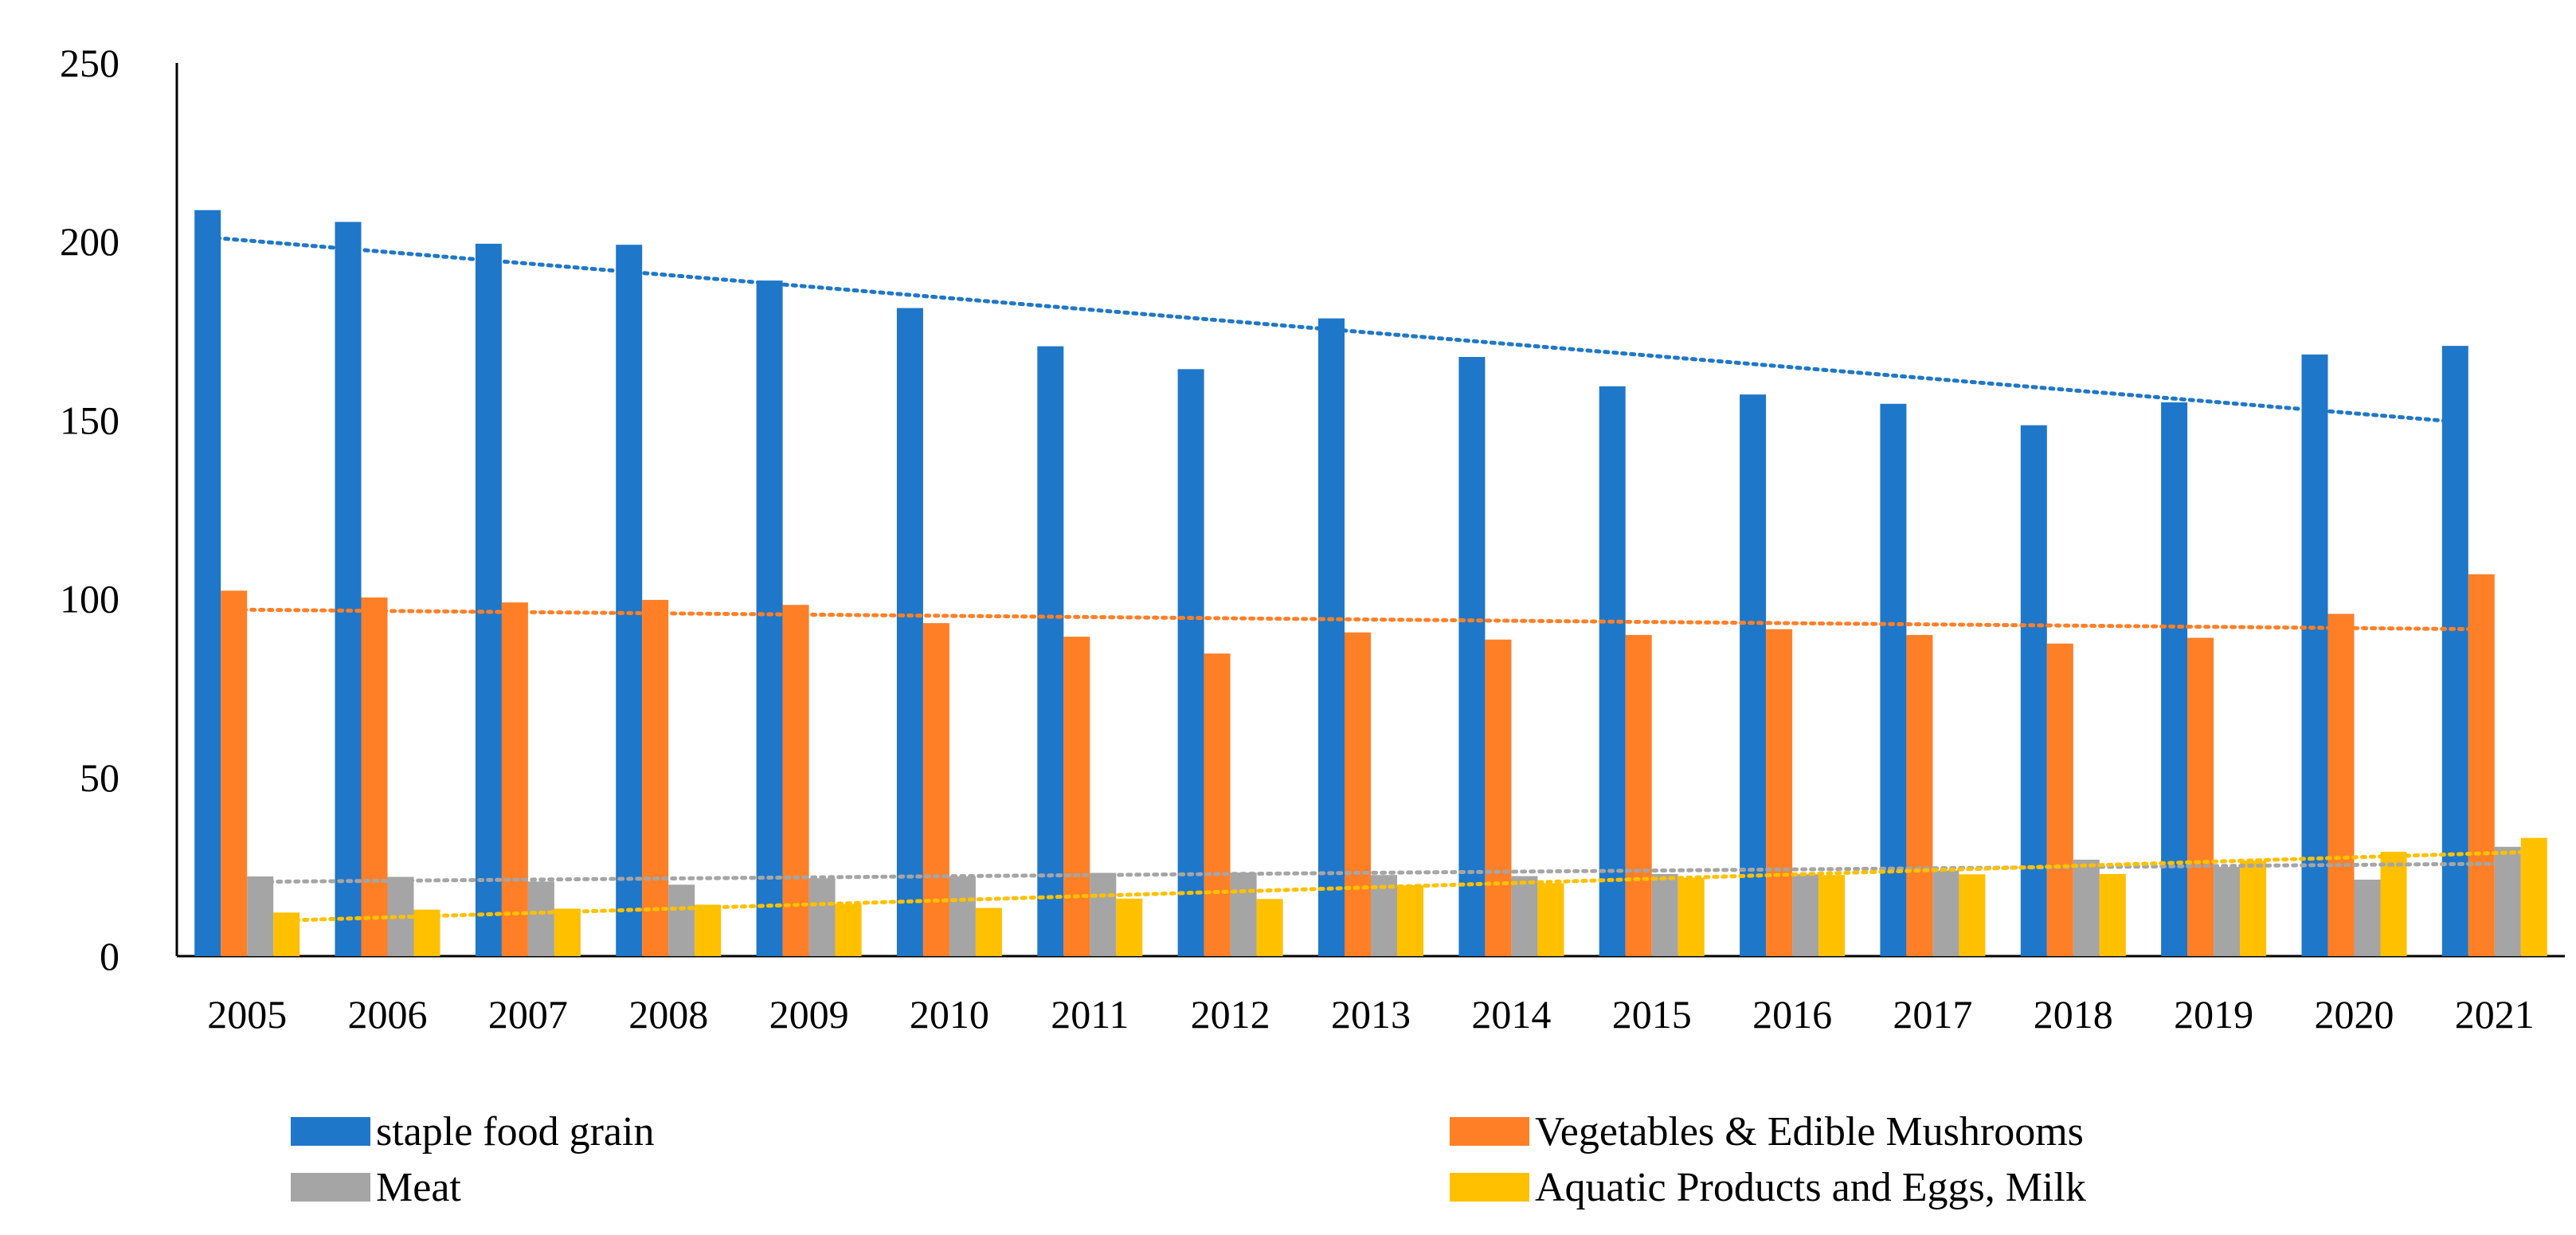 The width and height of the screenshot is (2576, 1235). I want to click on legend-label: staple food grain, so click(515, 1132).